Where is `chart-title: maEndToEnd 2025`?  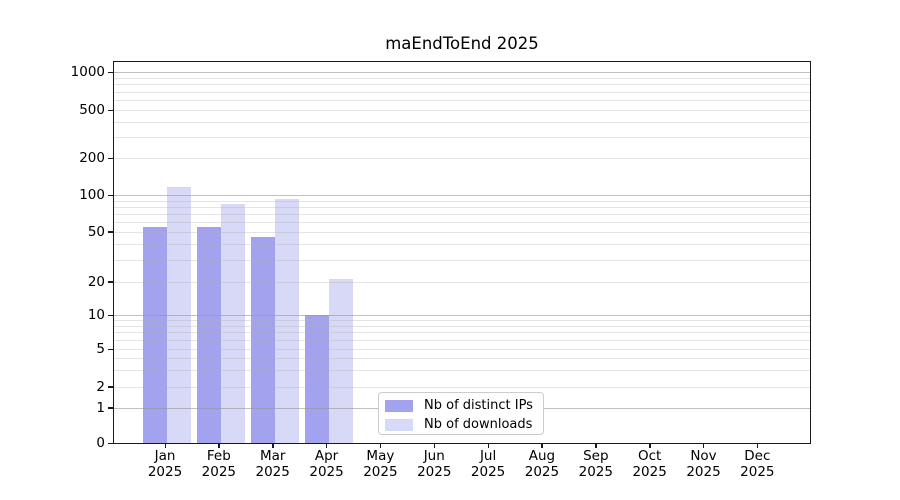
chart-title: maEndToEnd 2025 is located at coordinates (462, 43).